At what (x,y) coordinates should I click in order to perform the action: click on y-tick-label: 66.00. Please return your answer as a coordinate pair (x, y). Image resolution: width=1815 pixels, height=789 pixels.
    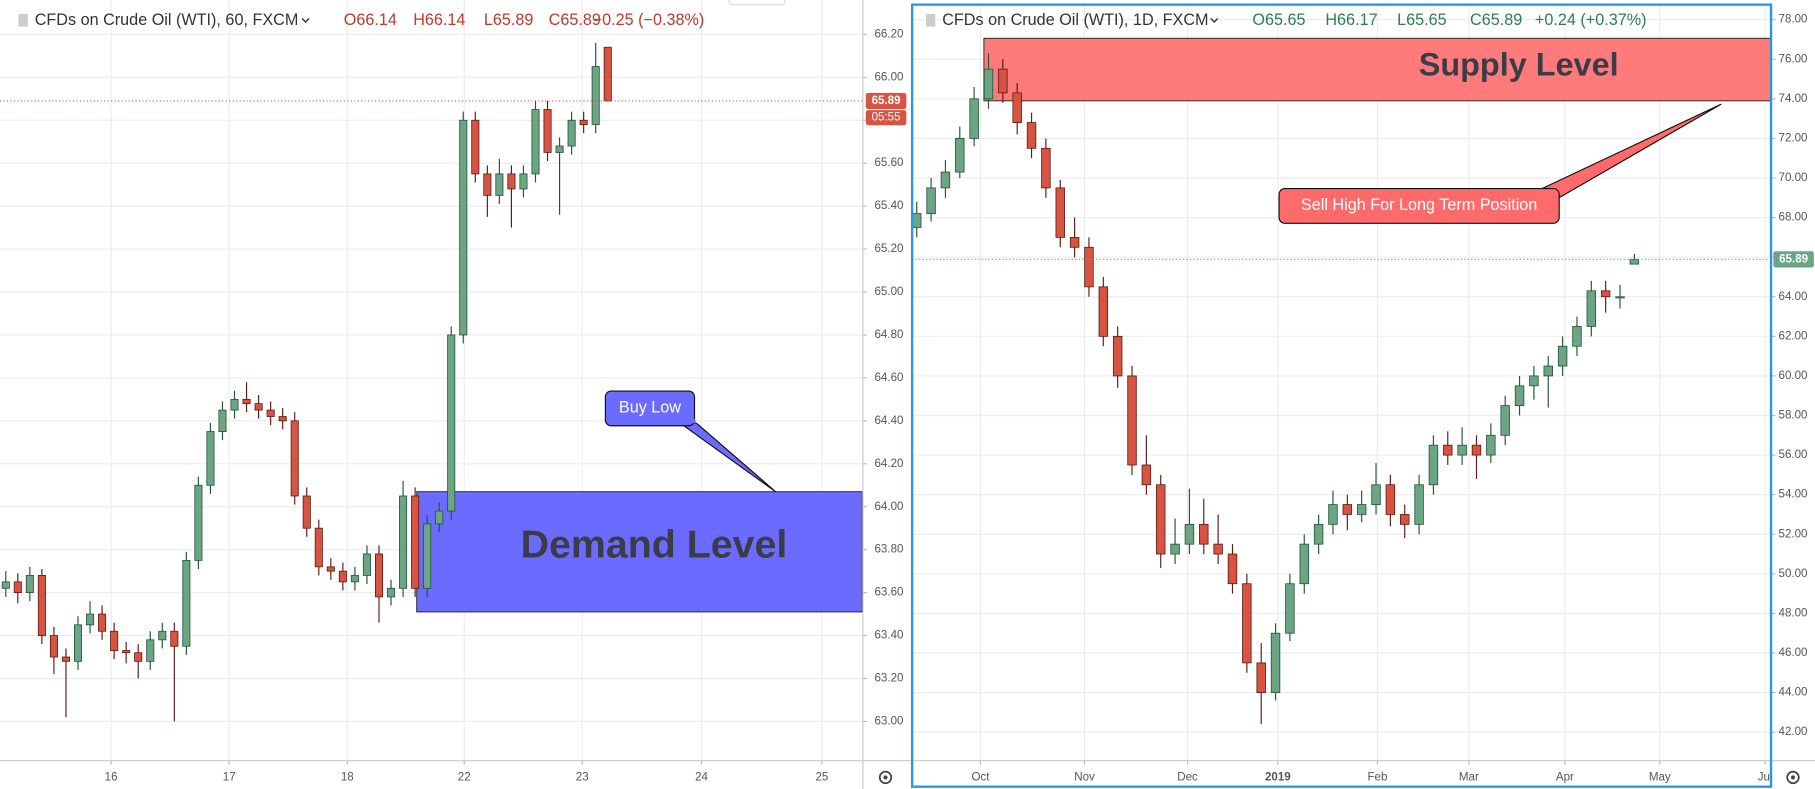
    Looking at the image, I should click on (889, 77).